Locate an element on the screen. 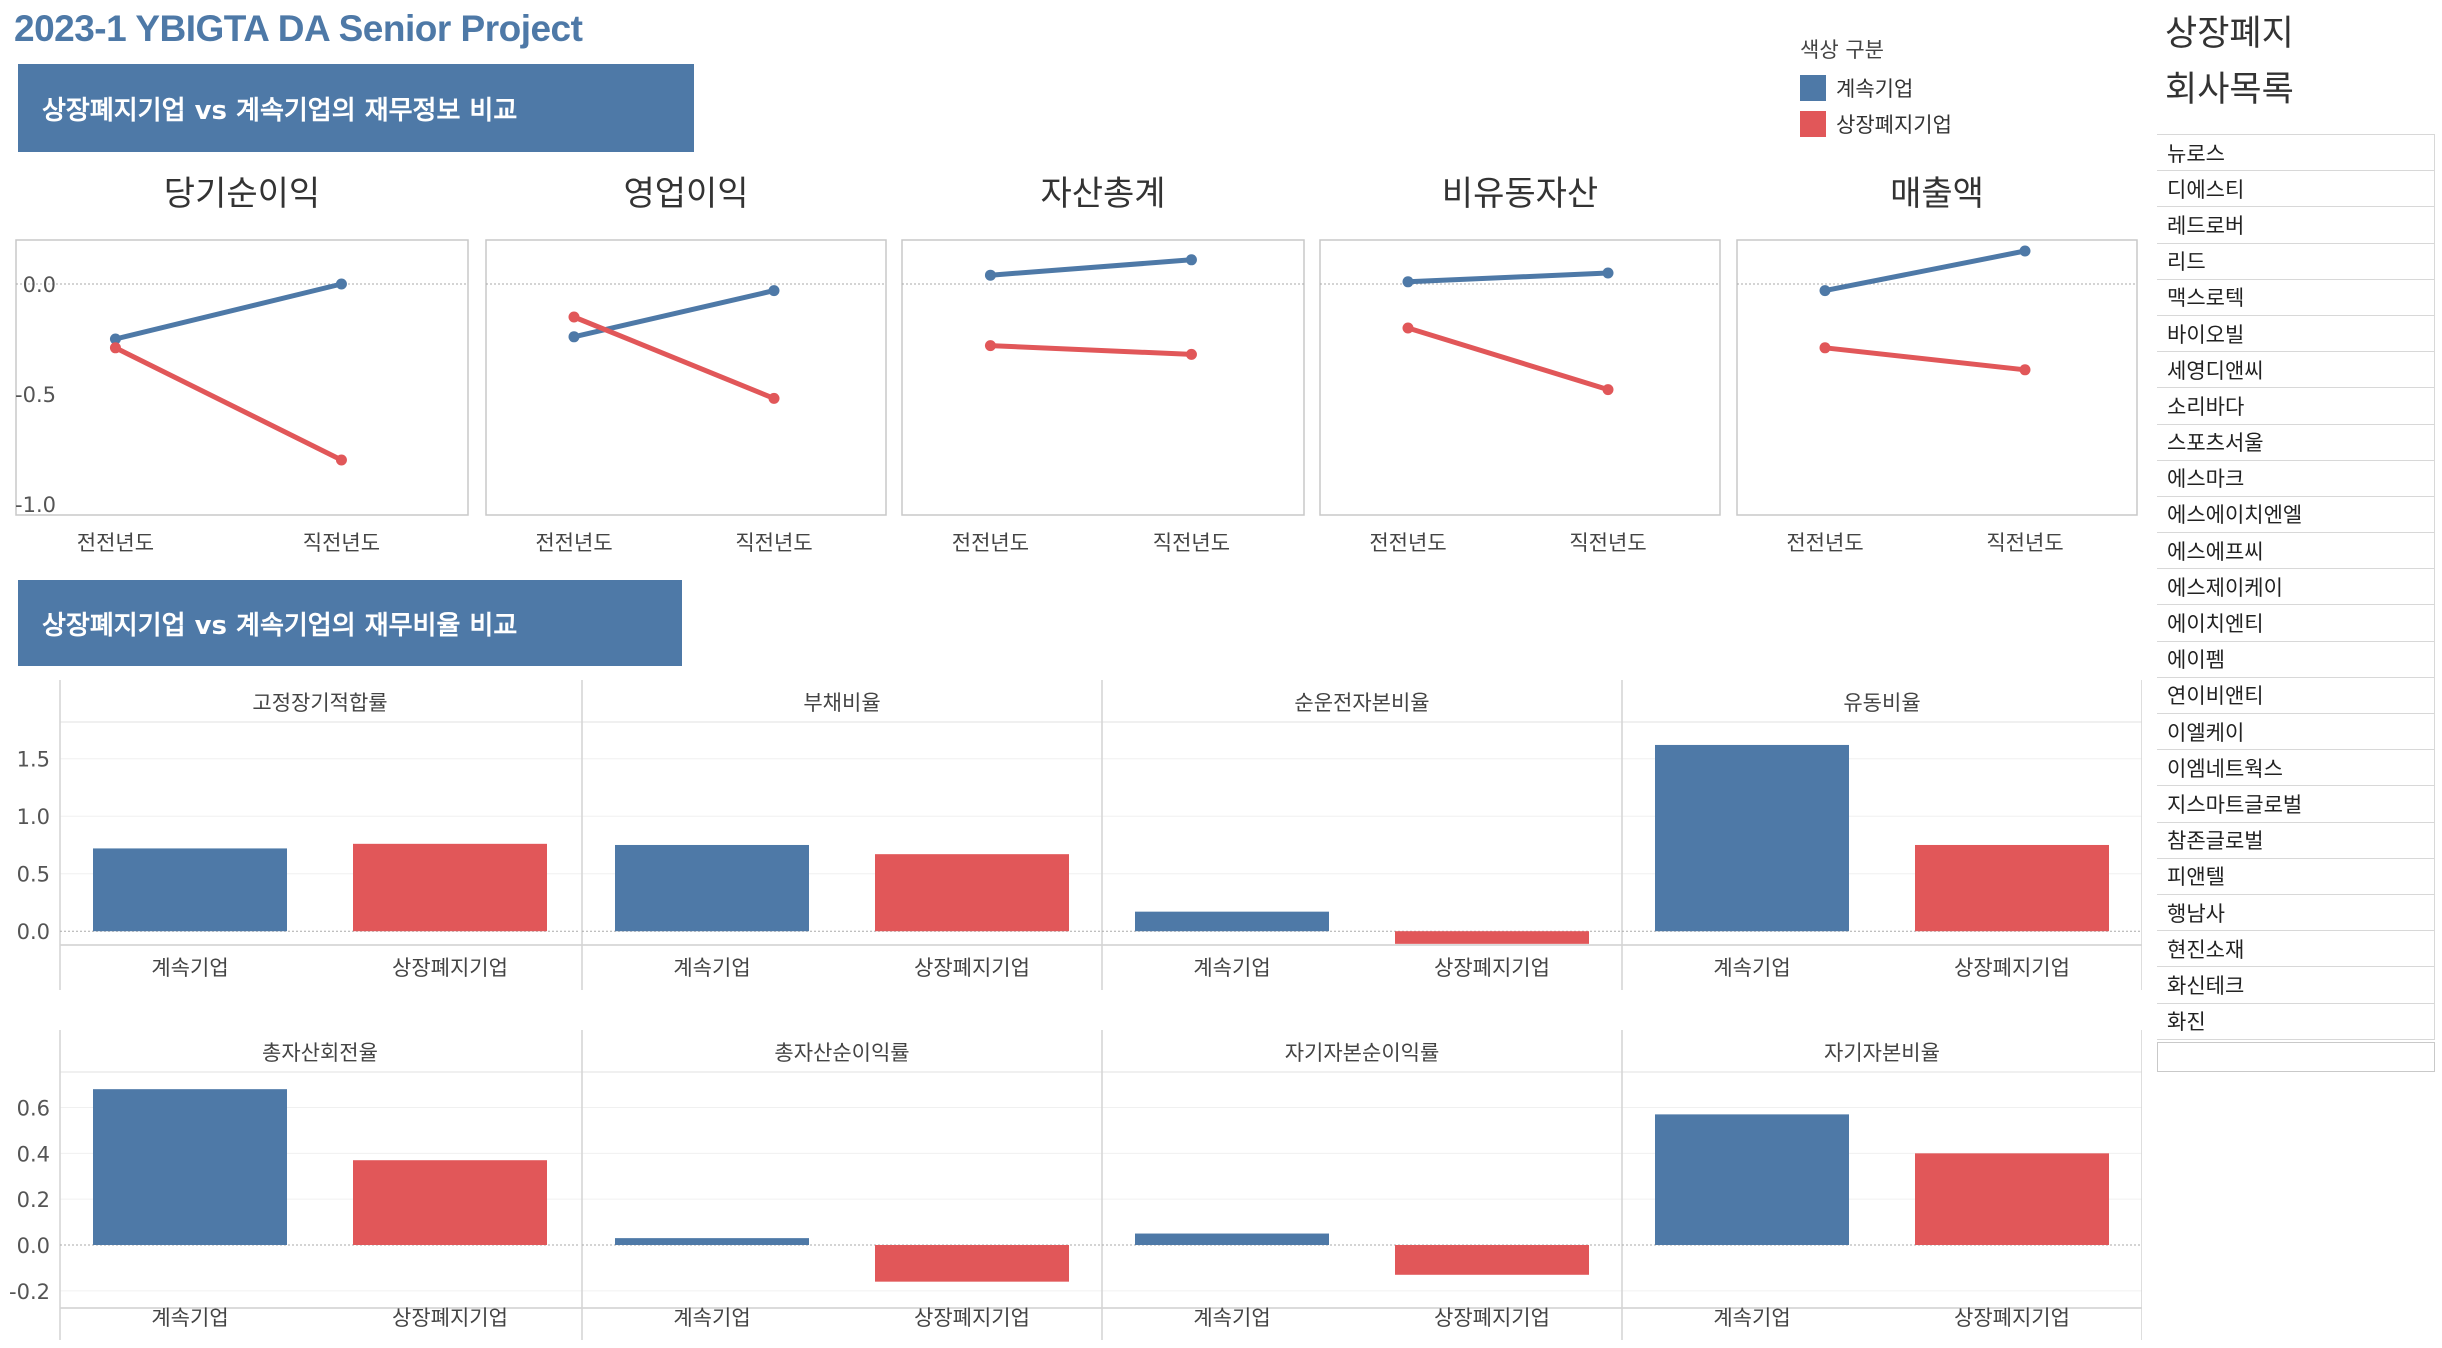 The image size is (2442, 1348). x-tick-label: 전전년도 is located at coordinates (573, 543).